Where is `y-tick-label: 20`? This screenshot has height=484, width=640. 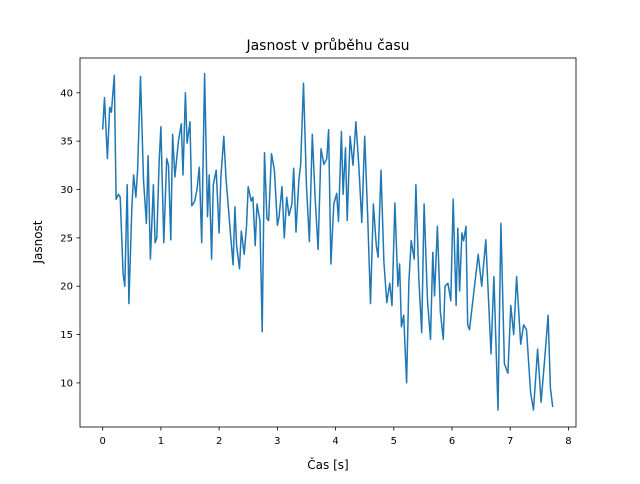
y-tick-label: 20 is located at coordinates (66, 287).